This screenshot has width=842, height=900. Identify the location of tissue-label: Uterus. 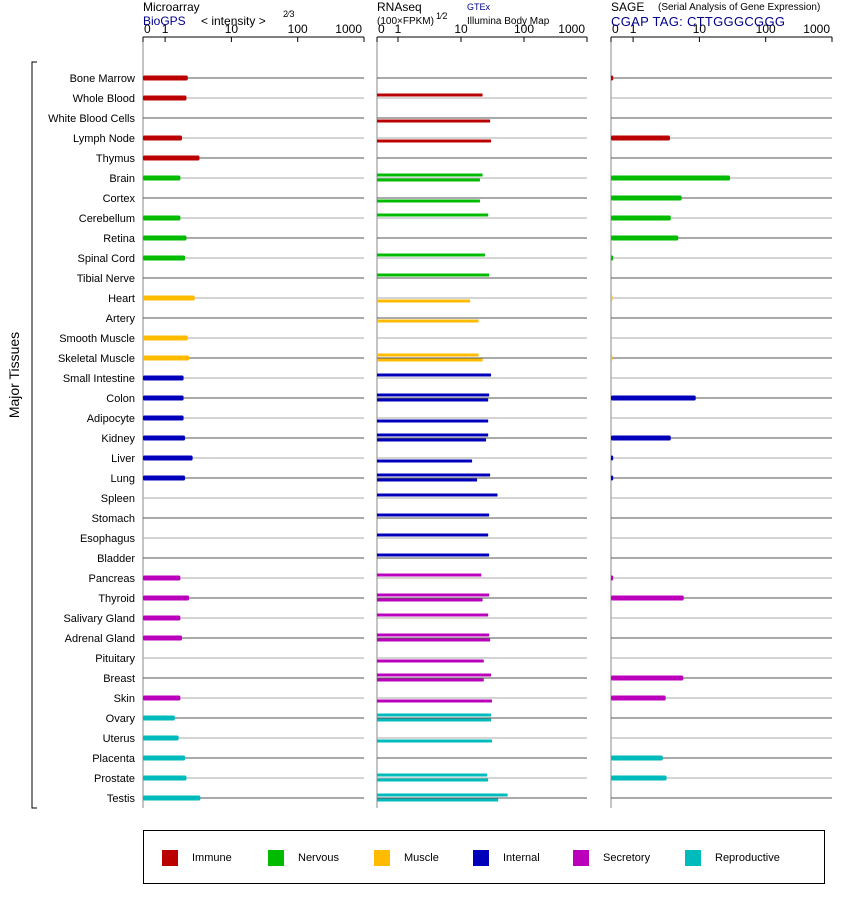
(119, 739).